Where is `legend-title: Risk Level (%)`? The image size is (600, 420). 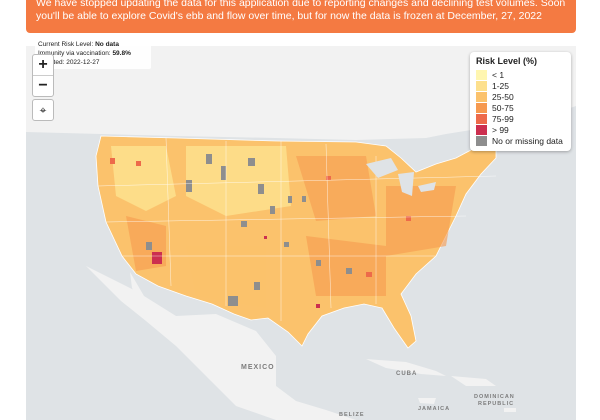
legend-title: Risk Level (%) is located at coordinates (507, 61).